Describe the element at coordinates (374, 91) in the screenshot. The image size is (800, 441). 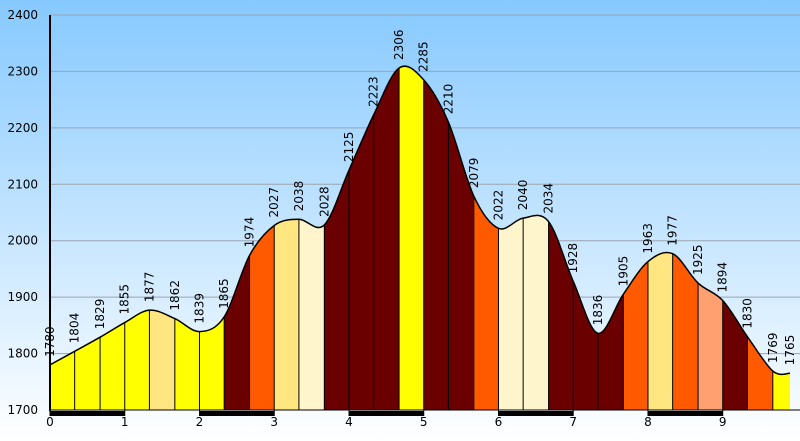
I see `elevation-label: 2223` at that location.